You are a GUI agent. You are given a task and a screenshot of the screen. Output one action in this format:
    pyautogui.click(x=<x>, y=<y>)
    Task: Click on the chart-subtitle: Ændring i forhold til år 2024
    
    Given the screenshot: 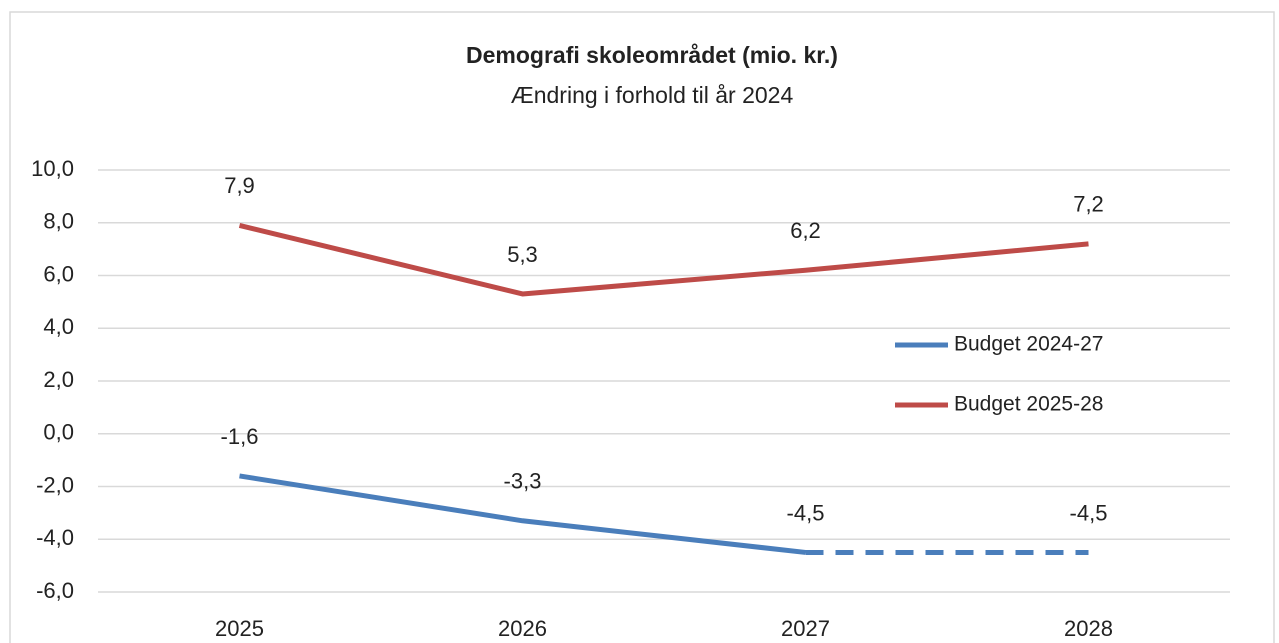 What is the action you would take?
    pyautogui.click(x=652, y=95)
    